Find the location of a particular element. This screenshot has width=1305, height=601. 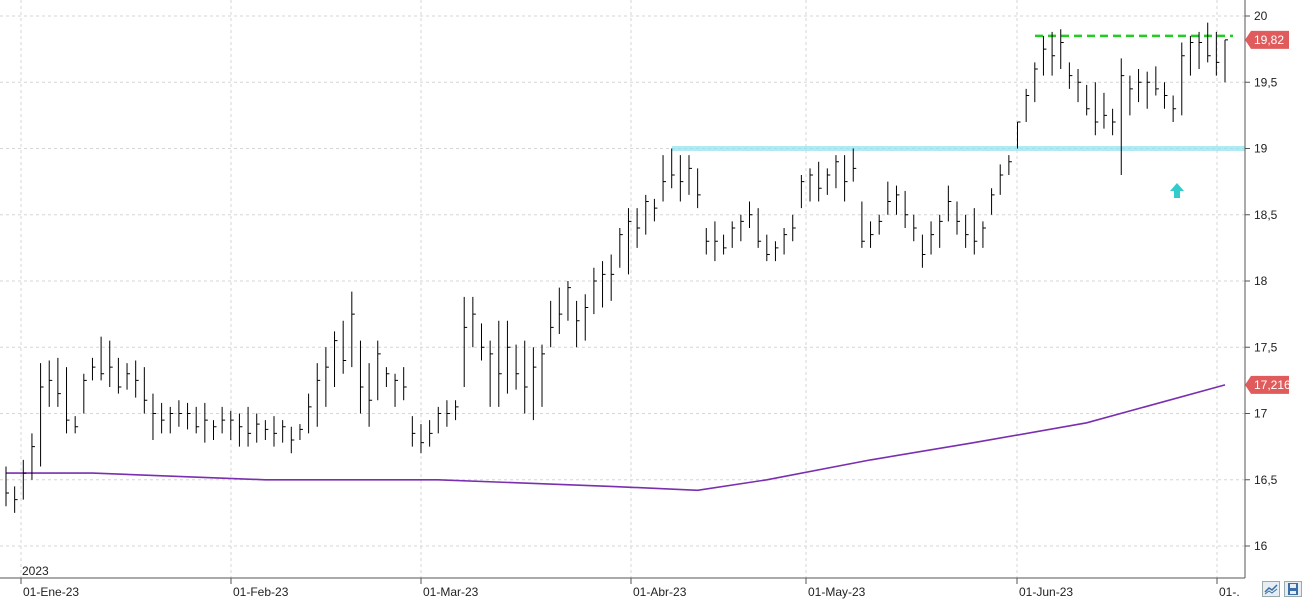

y-tick-label: 19 is located at coordinates (1261, 149).